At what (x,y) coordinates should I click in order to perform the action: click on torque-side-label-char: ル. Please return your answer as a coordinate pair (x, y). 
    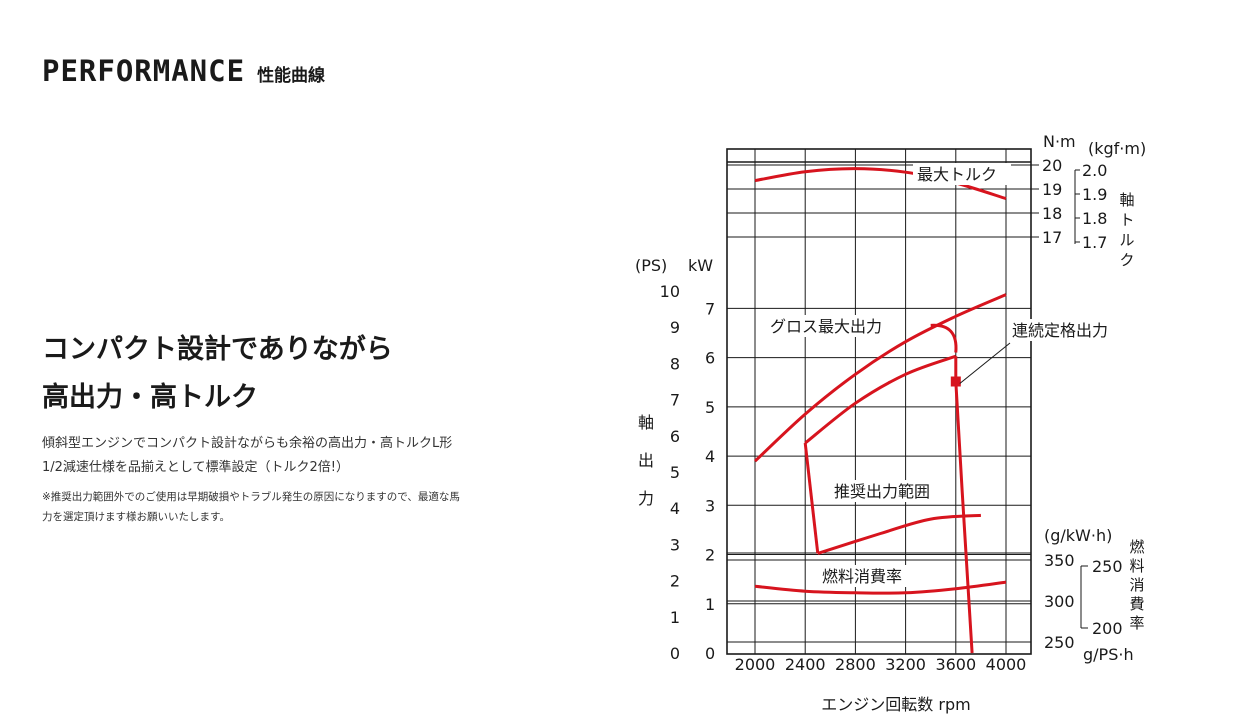
    Looking at the image, I should click on (1126, 240).